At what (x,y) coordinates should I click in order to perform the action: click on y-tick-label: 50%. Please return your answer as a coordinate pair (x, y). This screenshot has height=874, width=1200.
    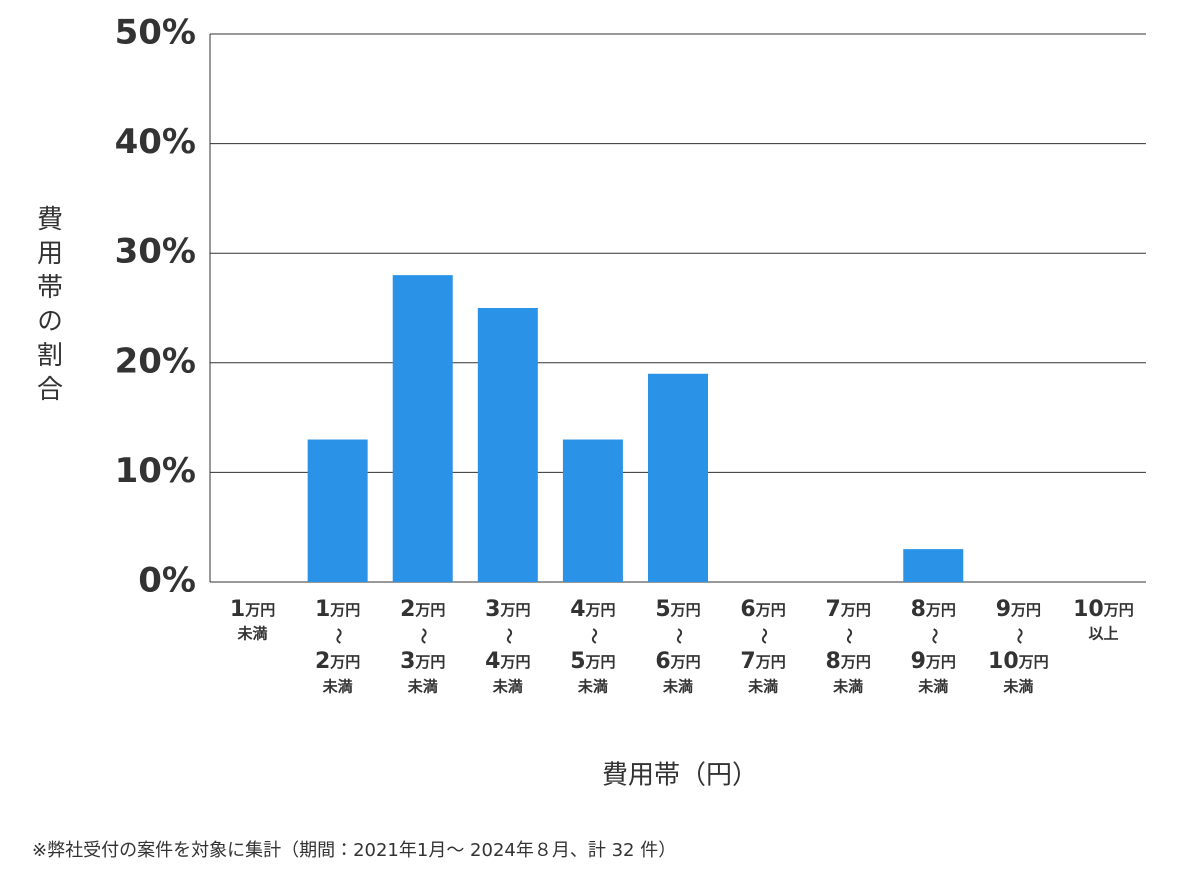
    Looking at the image, I should click on (155, 33).